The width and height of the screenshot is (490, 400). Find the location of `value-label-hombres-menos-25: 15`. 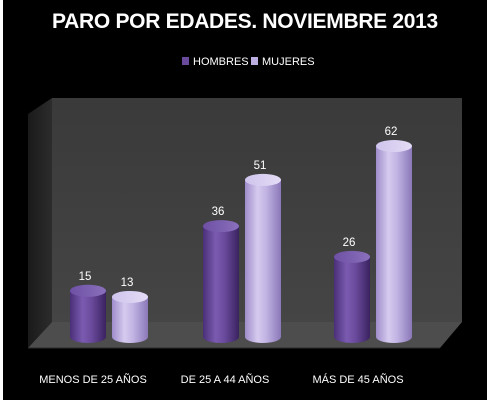

value-label-hombres-menos-25: 15 is located at coordinates (85, 277).